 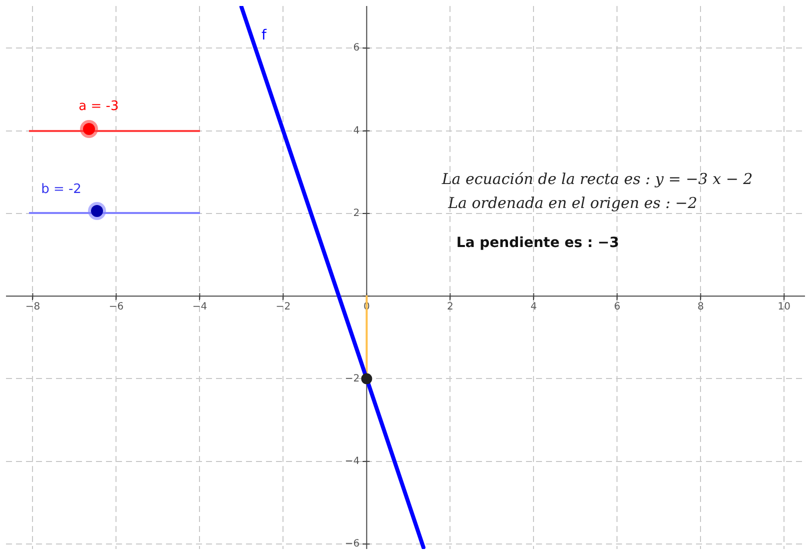 I want to click on x-tick-label: 4, so click(x=533, y=307).